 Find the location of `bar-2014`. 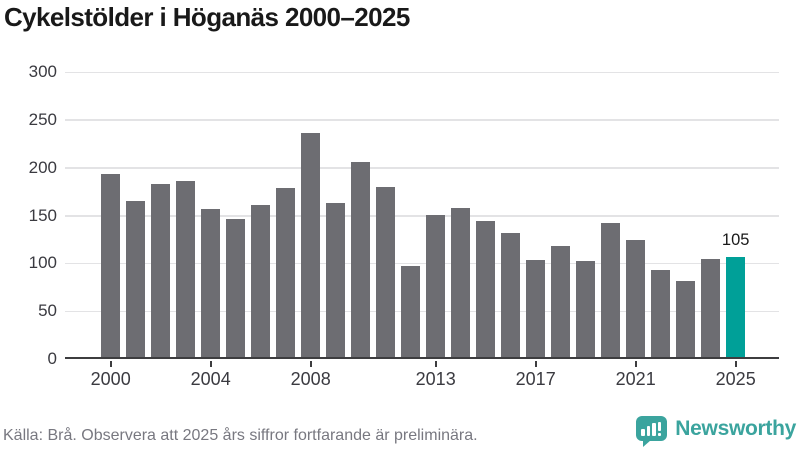

bar-2014 is located at coordinates (461, 282).